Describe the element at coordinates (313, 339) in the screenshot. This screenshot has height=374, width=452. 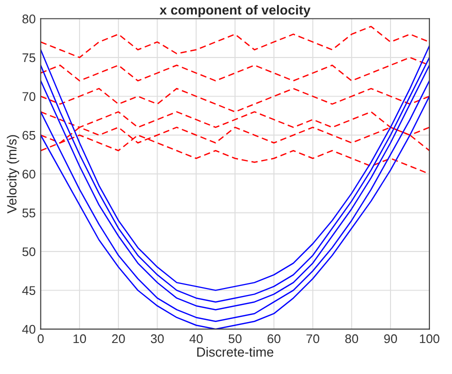
I see `x-tick-label: 70` at that location.